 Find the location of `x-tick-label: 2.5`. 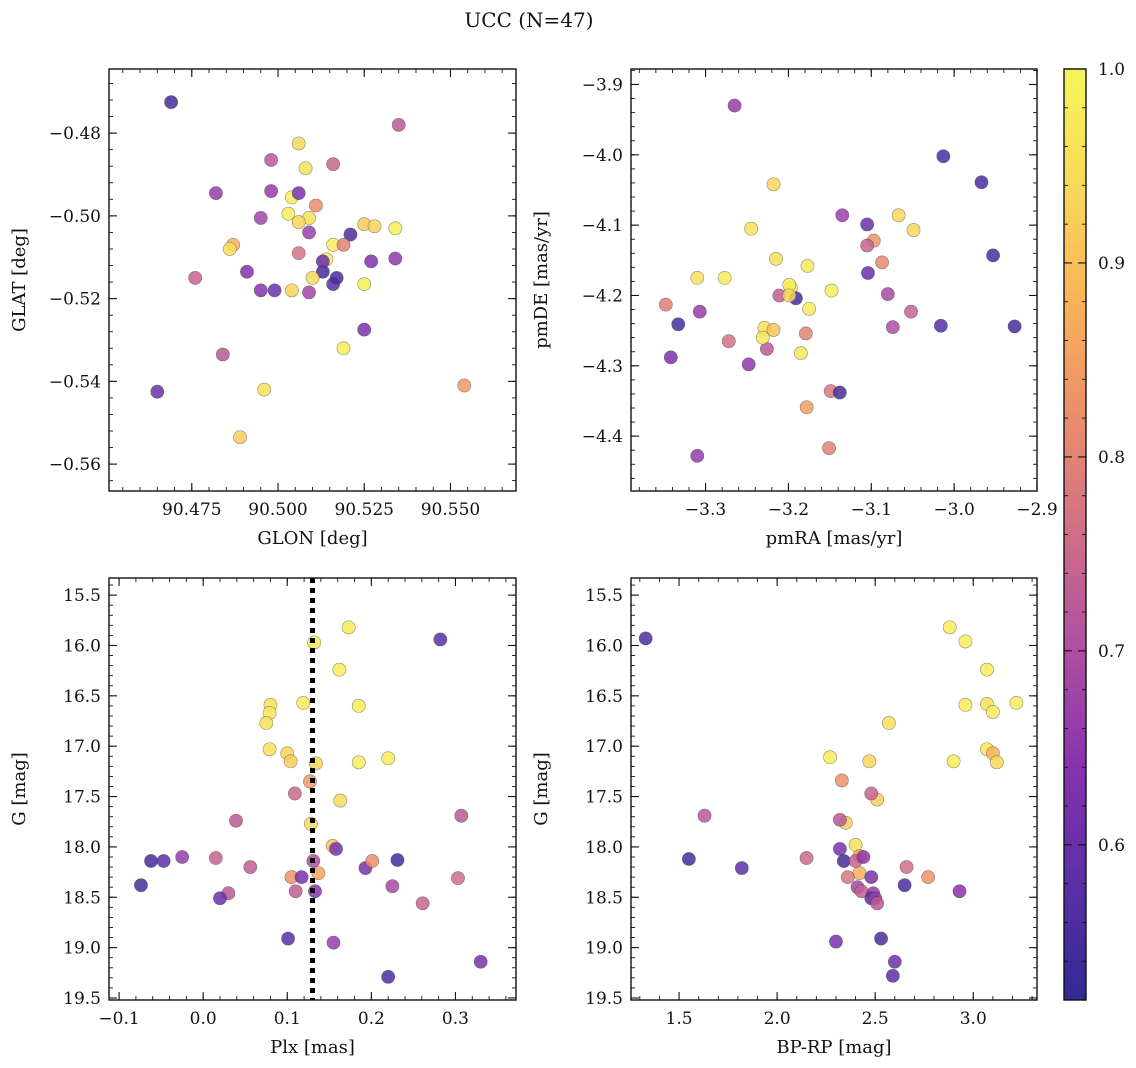

x-tick-label: 2.5 is located at coordinates (875, 1019).